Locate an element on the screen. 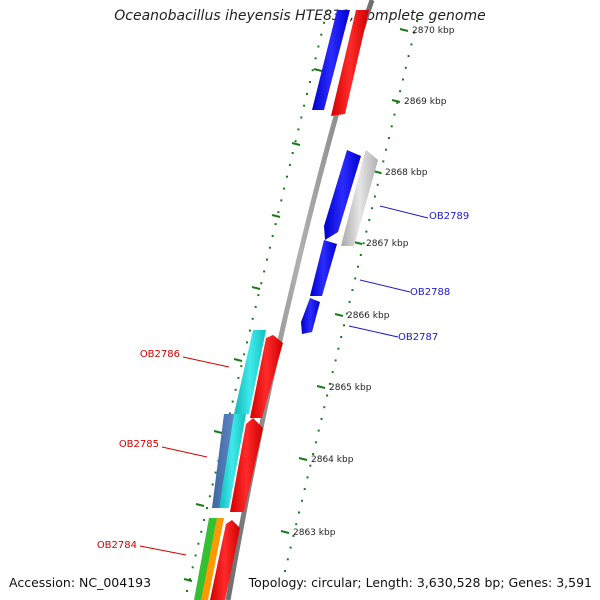 The height and width of the screenshot is (600, 600). gene-OB2786-block is located at coordinates (250, 372).